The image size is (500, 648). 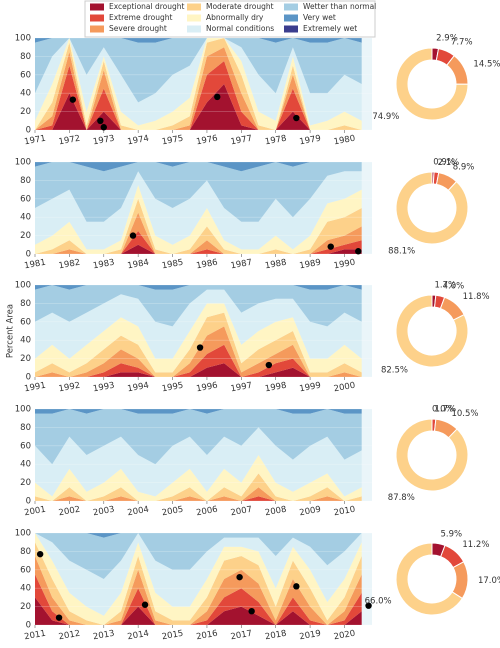 I want to click on x-tick-label: 2017, so click(x=241, y=636).